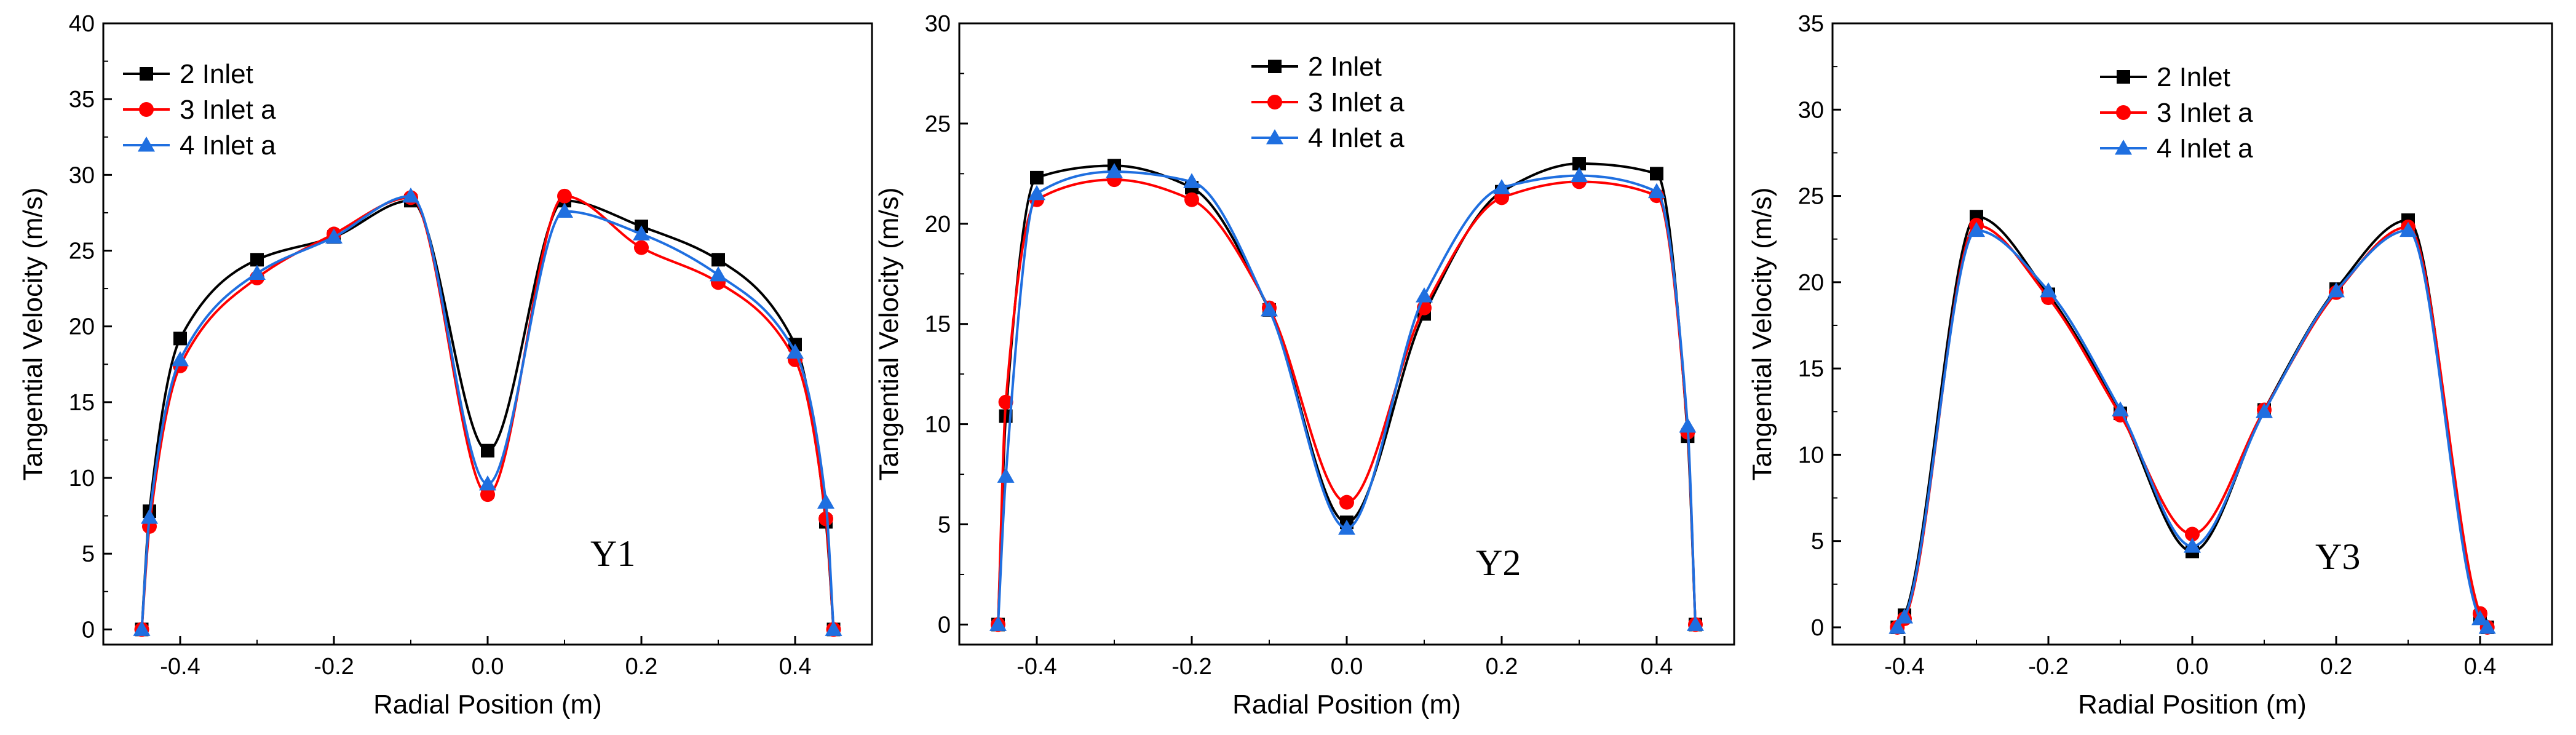 This screenshot has height=735, width=2576. Describe the element at coordinates (612, 553) in the screenshot. I see `panel-label: Y1` at that location.